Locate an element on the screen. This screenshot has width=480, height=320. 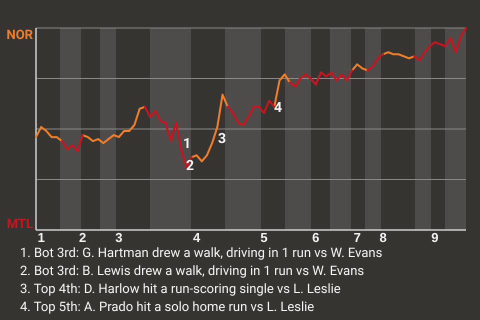
annotation: 3 is located at coordinates (222, 139).